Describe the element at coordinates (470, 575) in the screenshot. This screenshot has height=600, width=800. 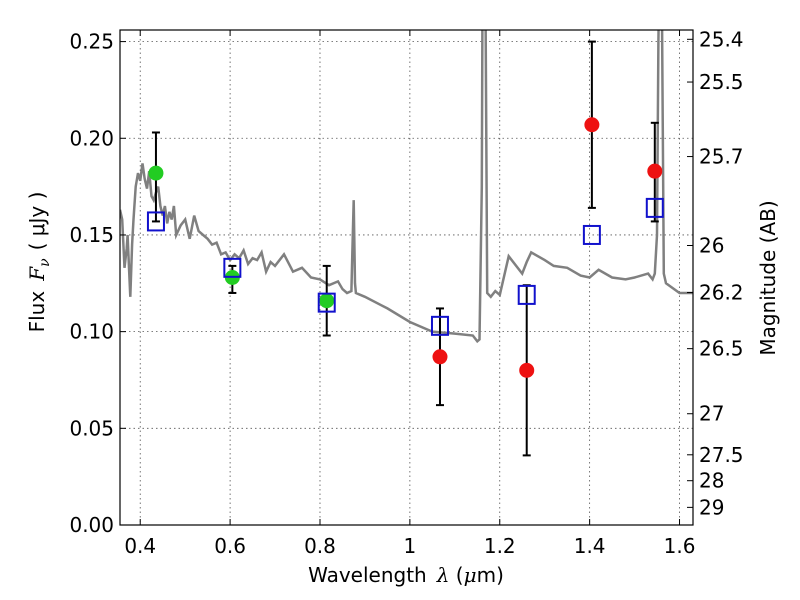
I see `x-axis-units-mu: μ` at that location.